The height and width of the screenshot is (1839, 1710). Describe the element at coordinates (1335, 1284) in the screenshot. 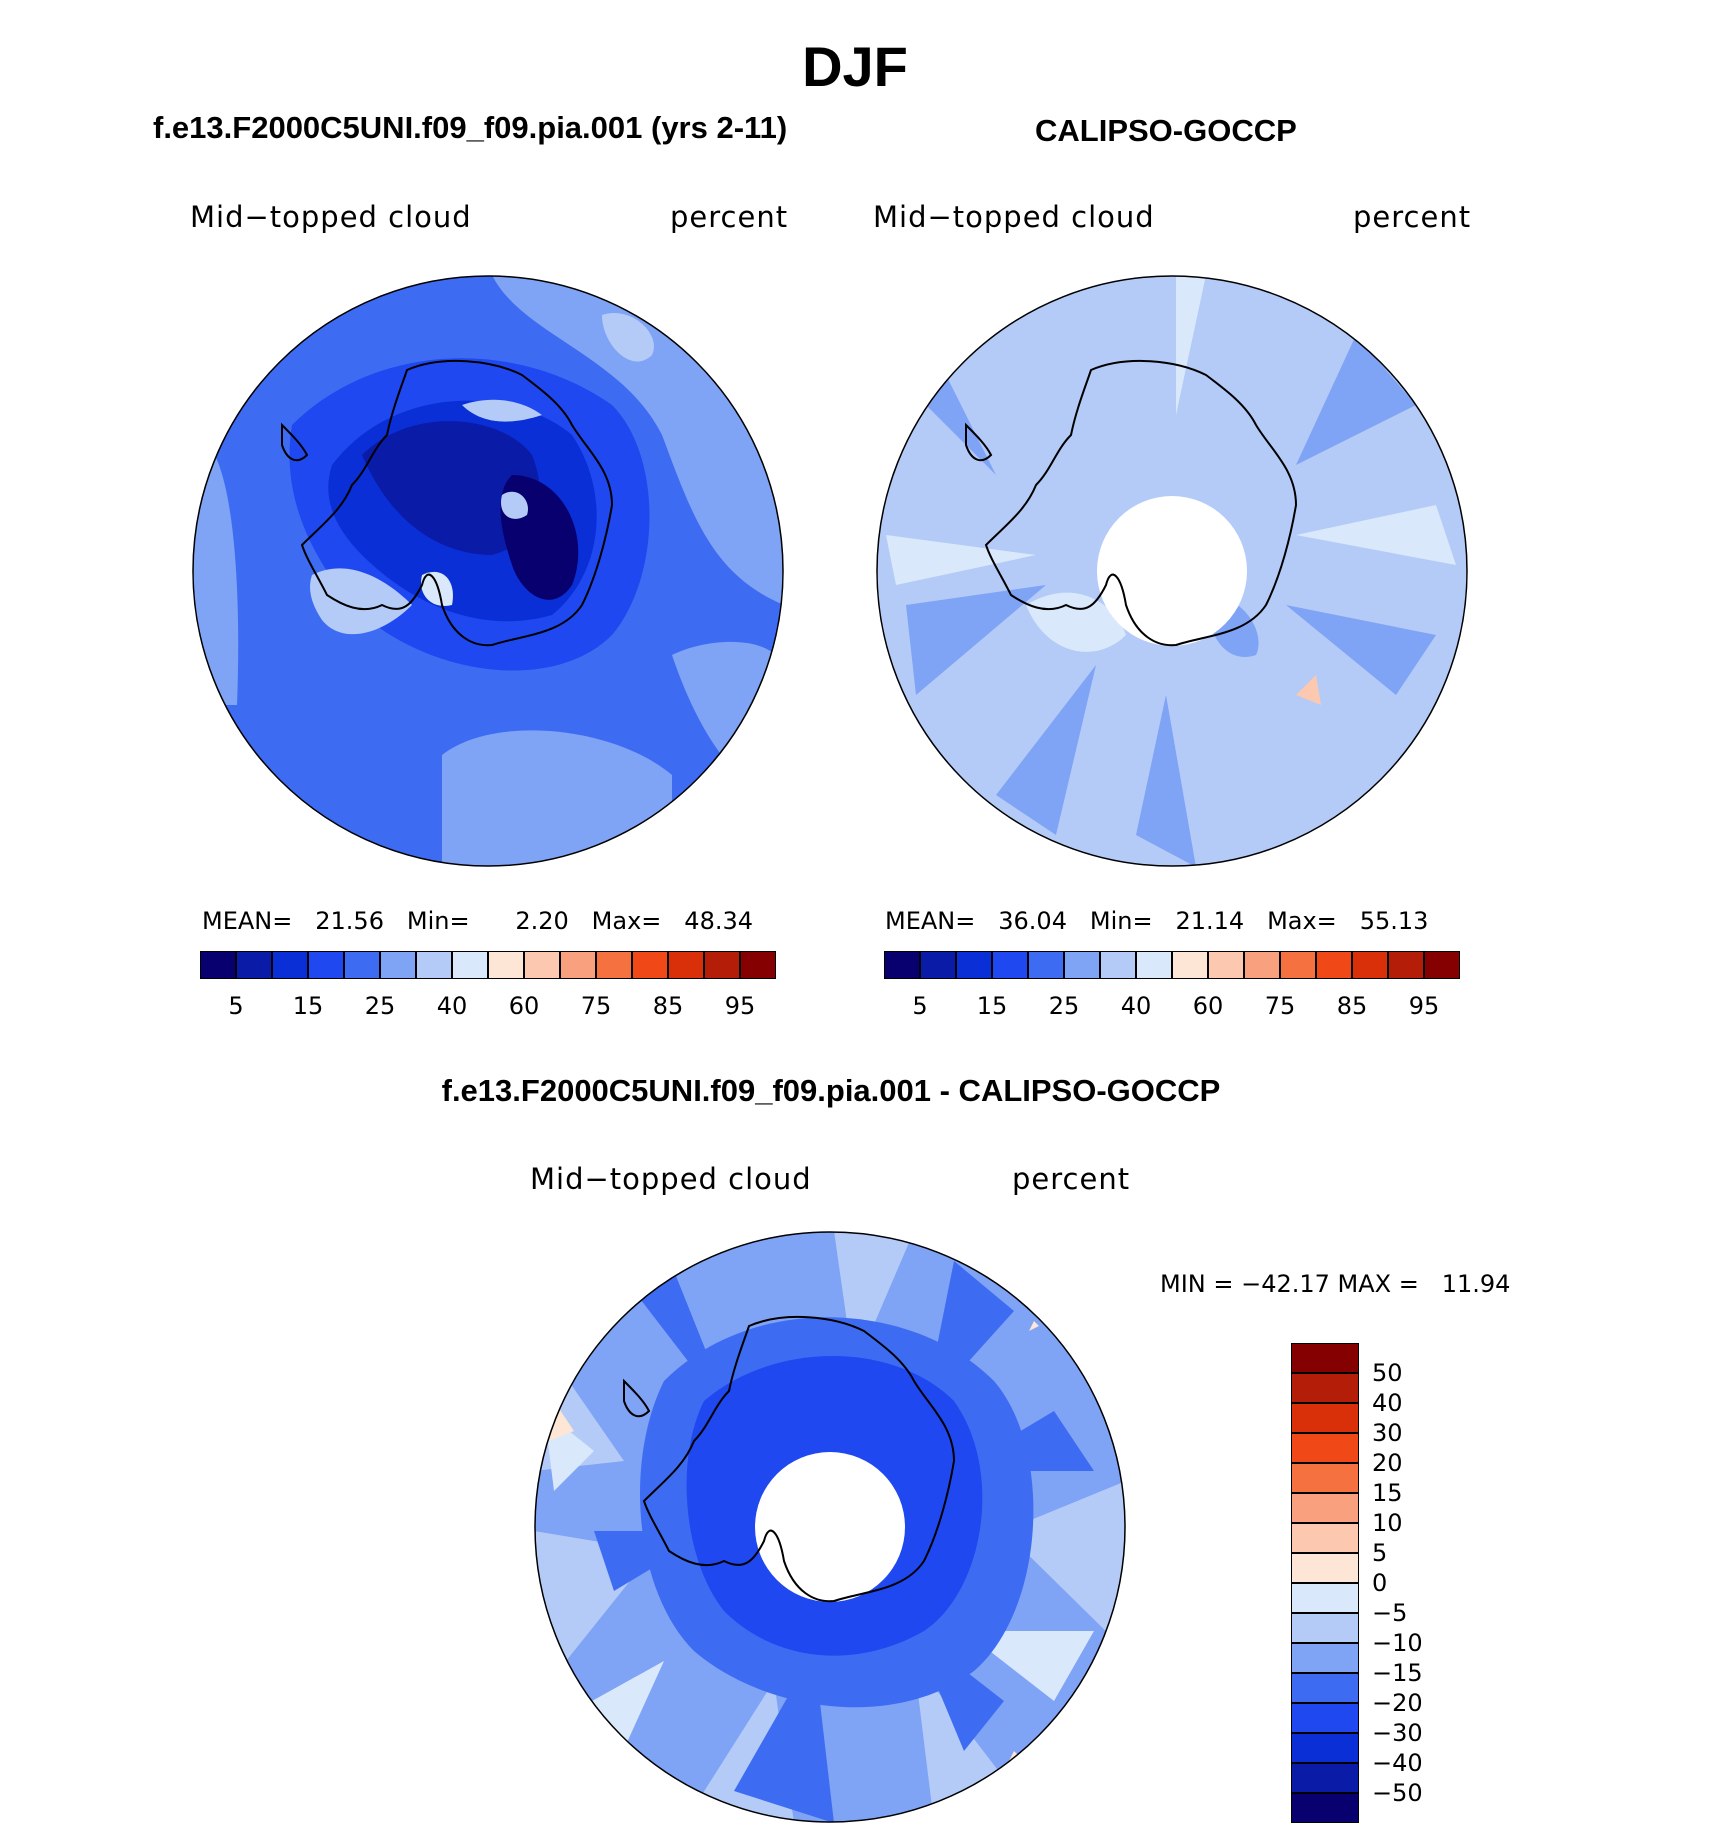

I see `diff-minmax: MIN = −42.17 MAX = 11.94` at that location.